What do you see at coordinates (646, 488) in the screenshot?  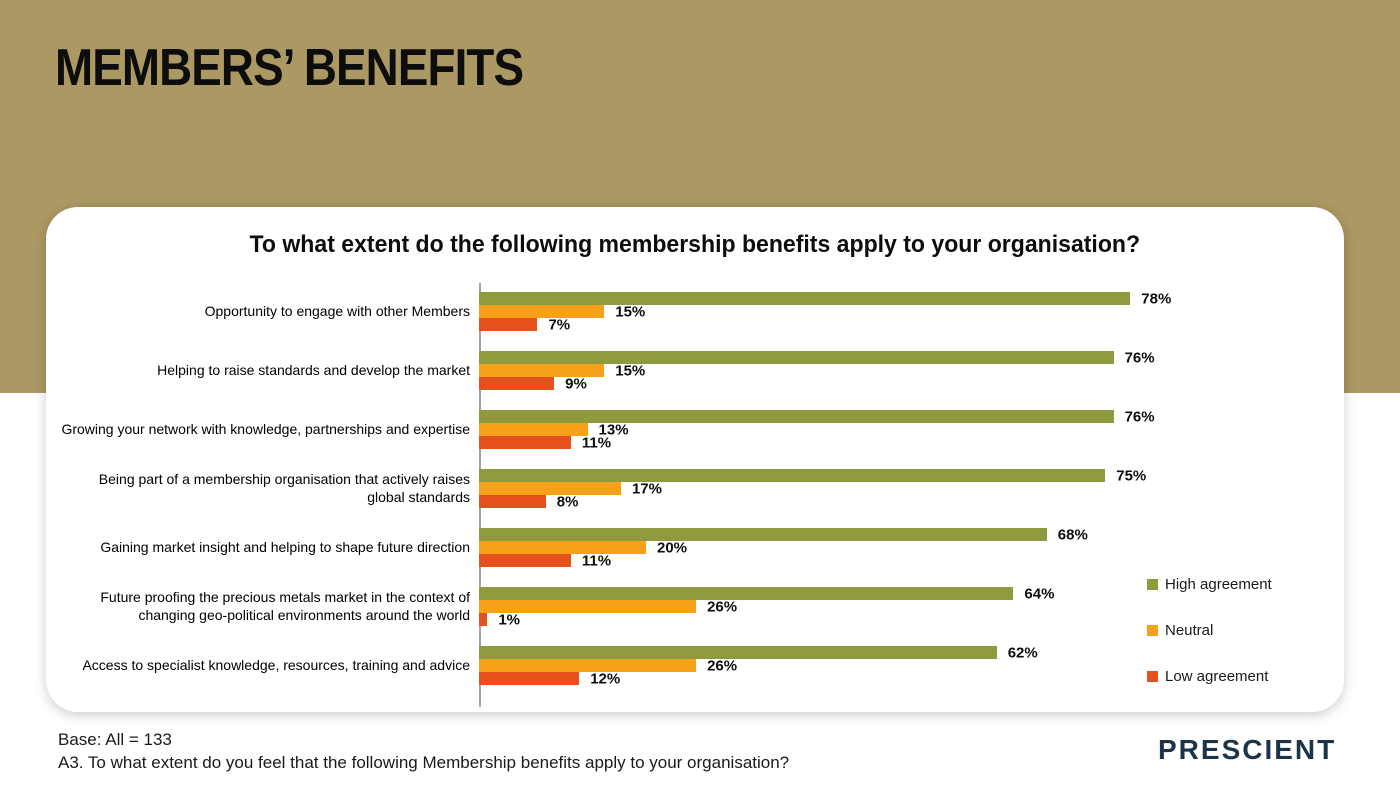 I see `value-label: 17%` at bounding box center [646, 488].